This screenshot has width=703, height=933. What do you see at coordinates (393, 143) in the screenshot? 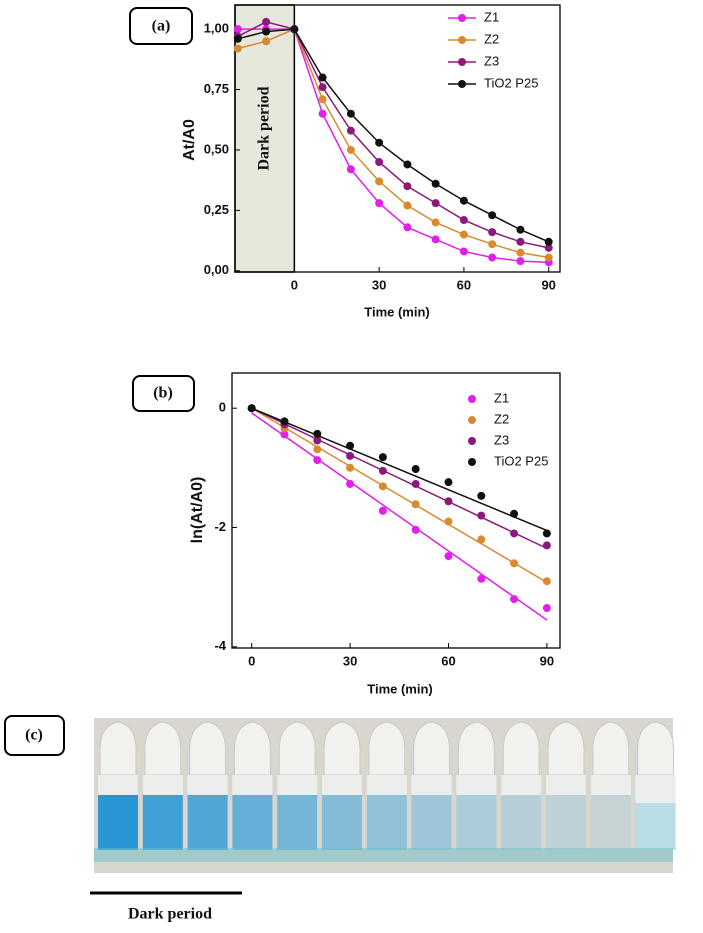
I see `series-line` at bounding box center [393, 143].